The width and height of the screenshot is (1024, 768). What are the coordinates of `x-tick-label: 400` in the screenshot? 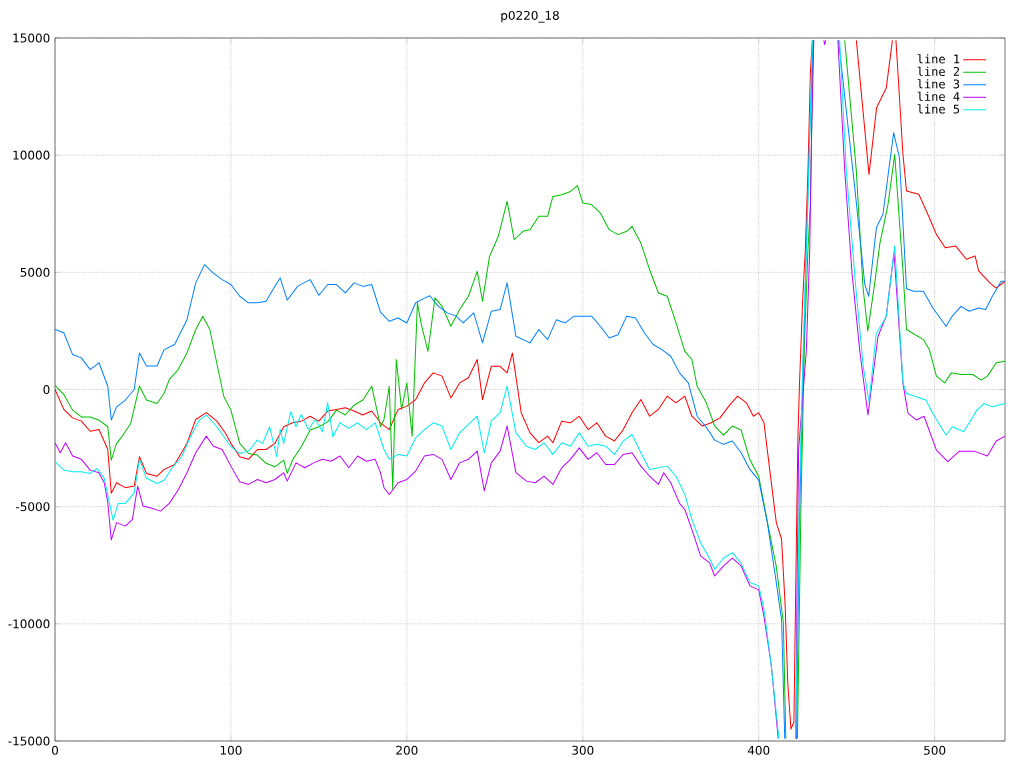 It's located at (758, 750).